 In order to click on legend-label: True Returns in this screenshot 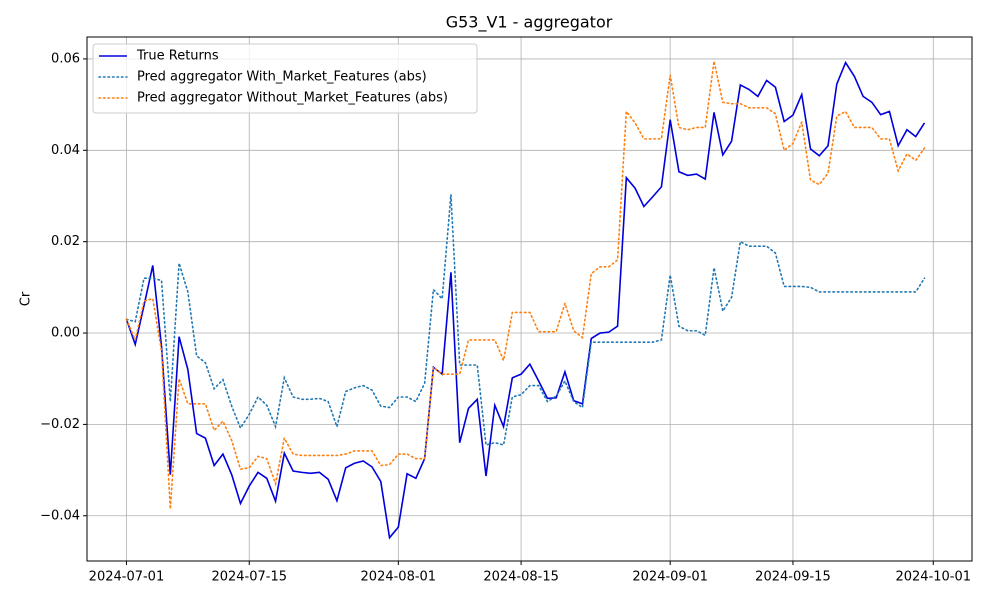, I will do `click(177, 56)`.